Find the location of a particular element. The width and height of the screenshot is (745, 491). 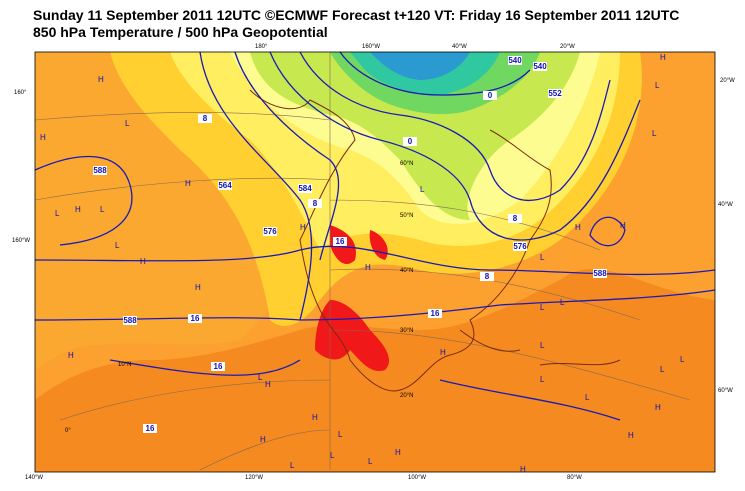

graticule-label: 100°W is located at coordinates (417, 478).